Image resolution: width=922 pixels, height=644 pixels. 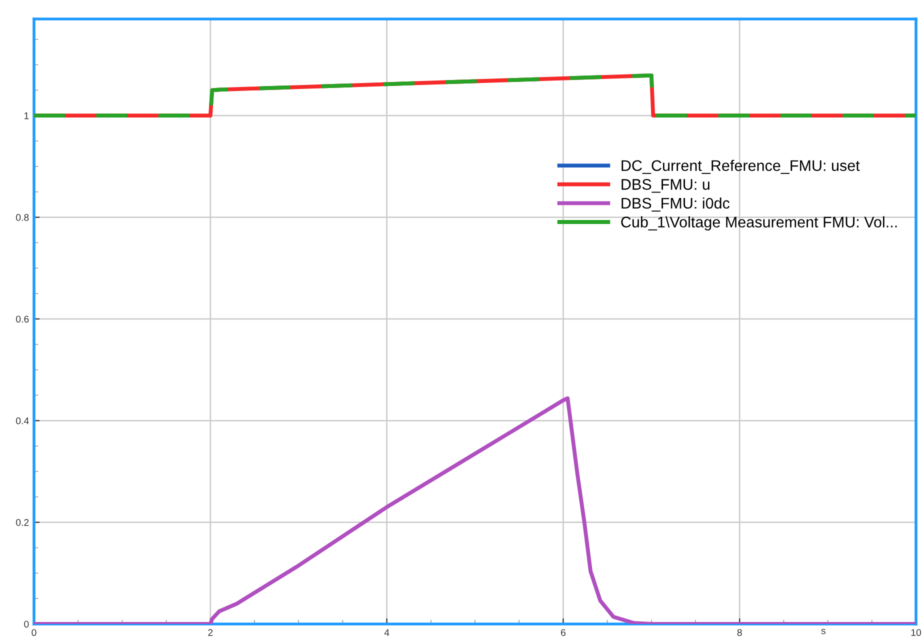 What do you see at coordinates (210, 632) in the screenshot?
I see `x-tick-label: 2` at bounding box center [210, 632].